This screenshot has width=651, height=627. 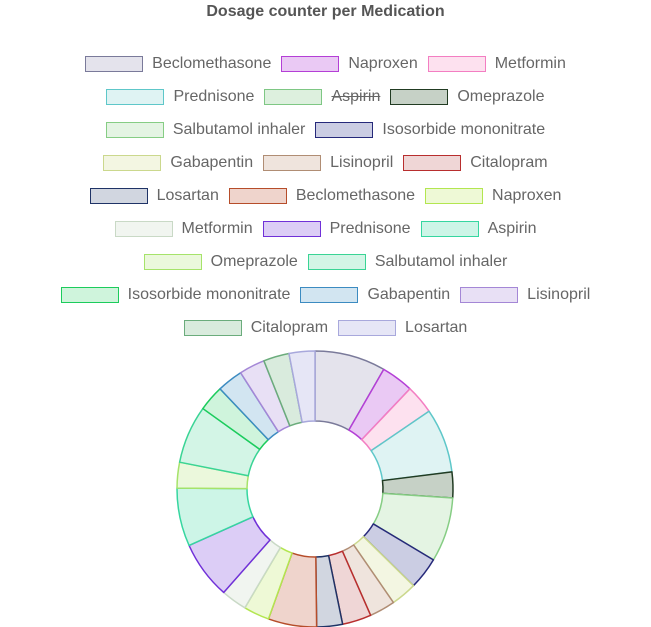 I want to click on legend-row: Omeprazole Salbutamol inhaler, so click(x=325, y=261).